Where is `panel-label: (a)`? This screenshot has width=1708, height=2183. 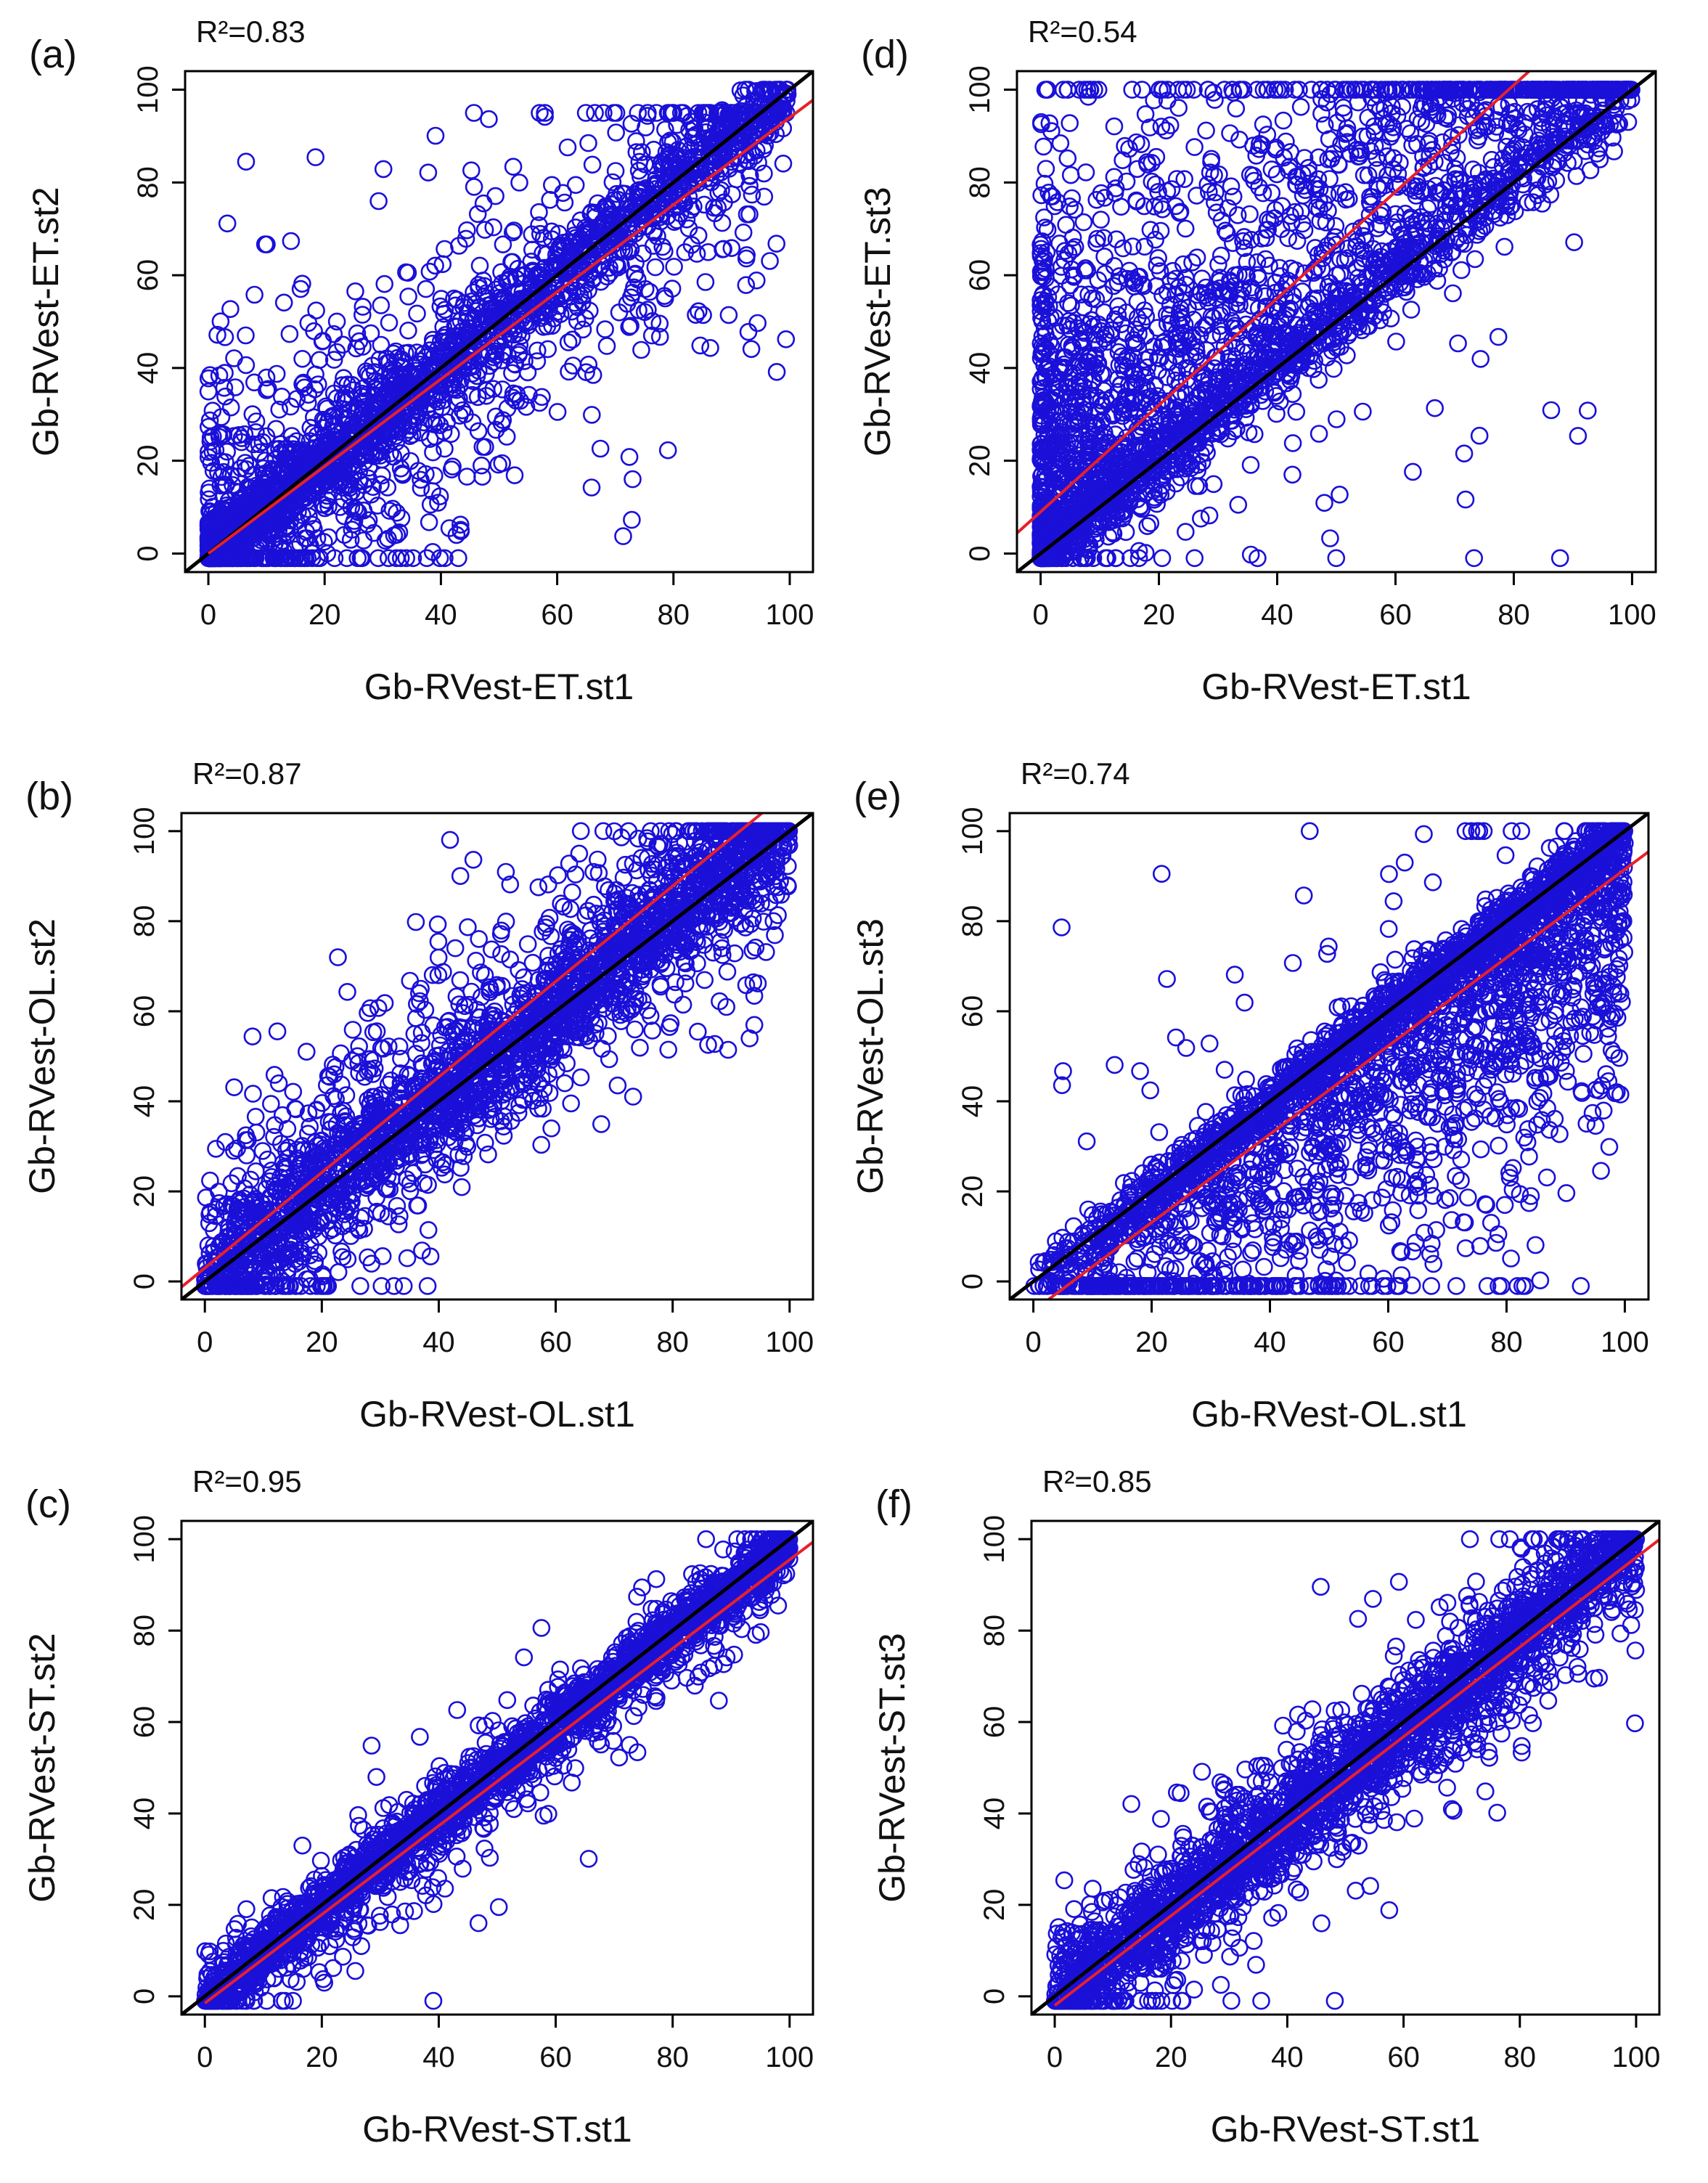 panel-label: (a) is located at coordinates (53, 55).